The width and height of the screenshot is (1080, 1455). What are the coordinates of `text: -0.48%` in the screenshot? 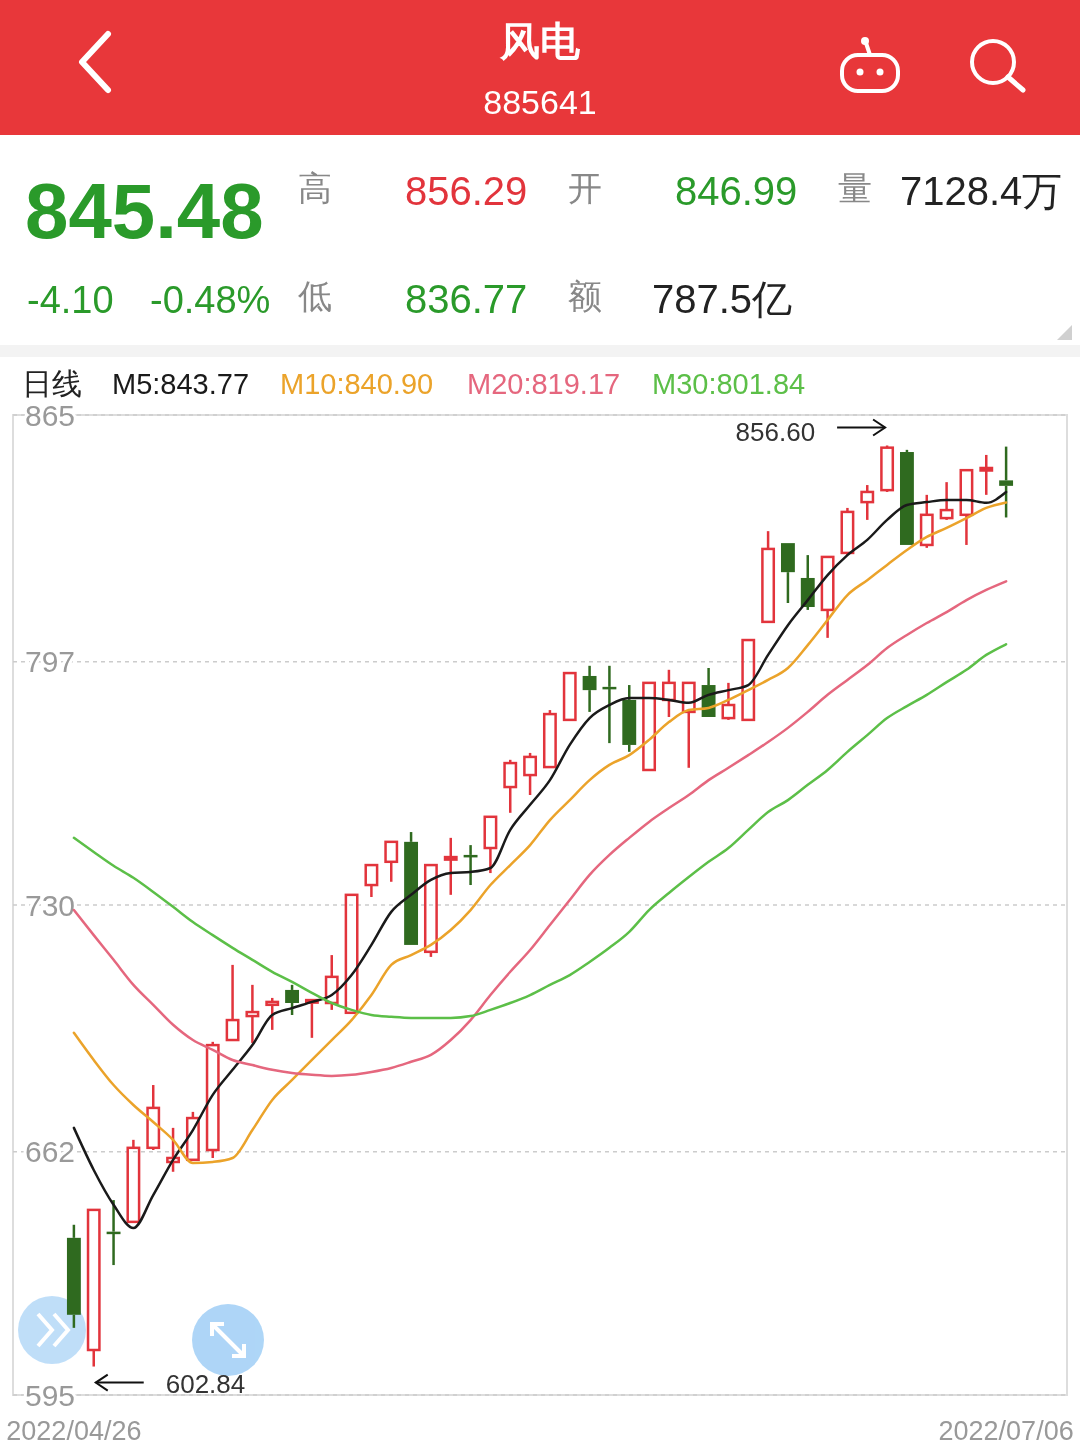 It's located at (210, 300).